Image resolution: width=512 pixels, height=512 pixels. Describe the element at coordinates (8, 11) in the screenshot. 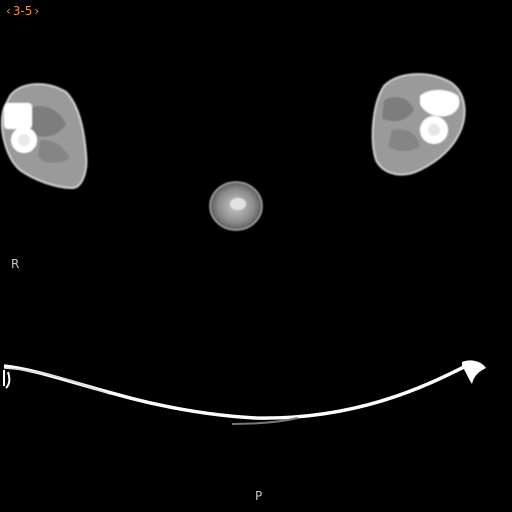

I see `chevron-left-icon: ‹` at that location.